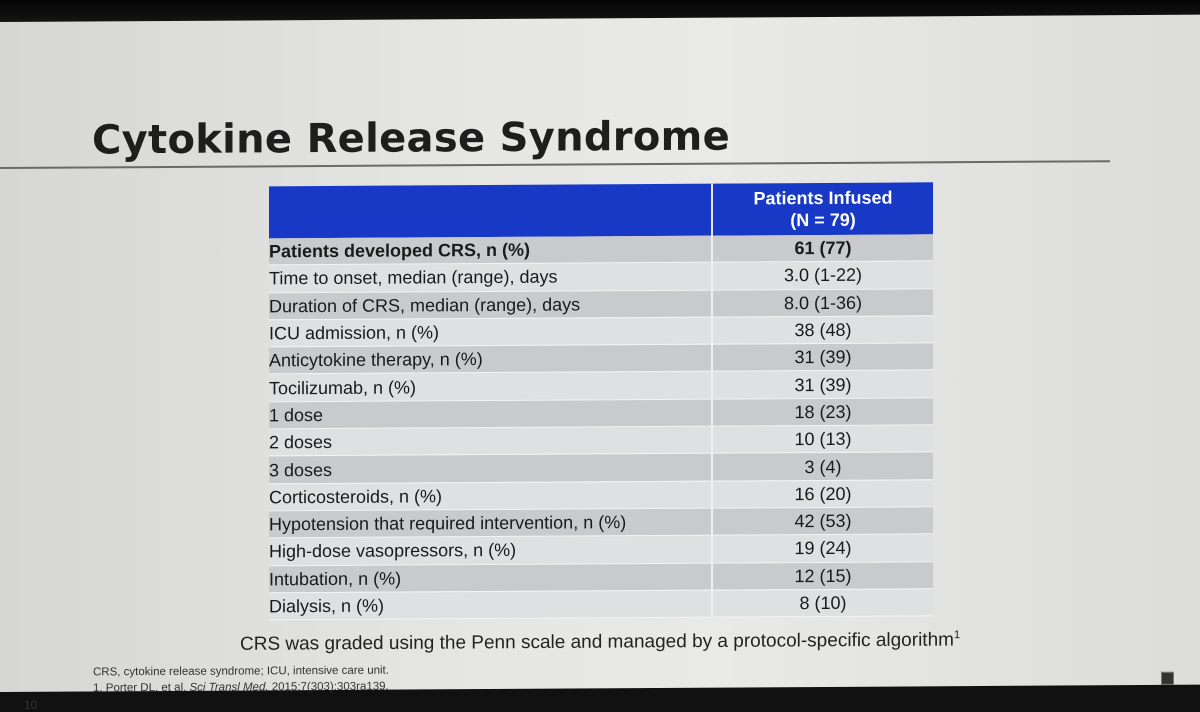 The width and height of the screenshot is (1200, 712). What do you see at coordinates (490, 277) in the screenshot?
I see `row-label: Time to onset, median (range), days` at bounding box center [490, 277].